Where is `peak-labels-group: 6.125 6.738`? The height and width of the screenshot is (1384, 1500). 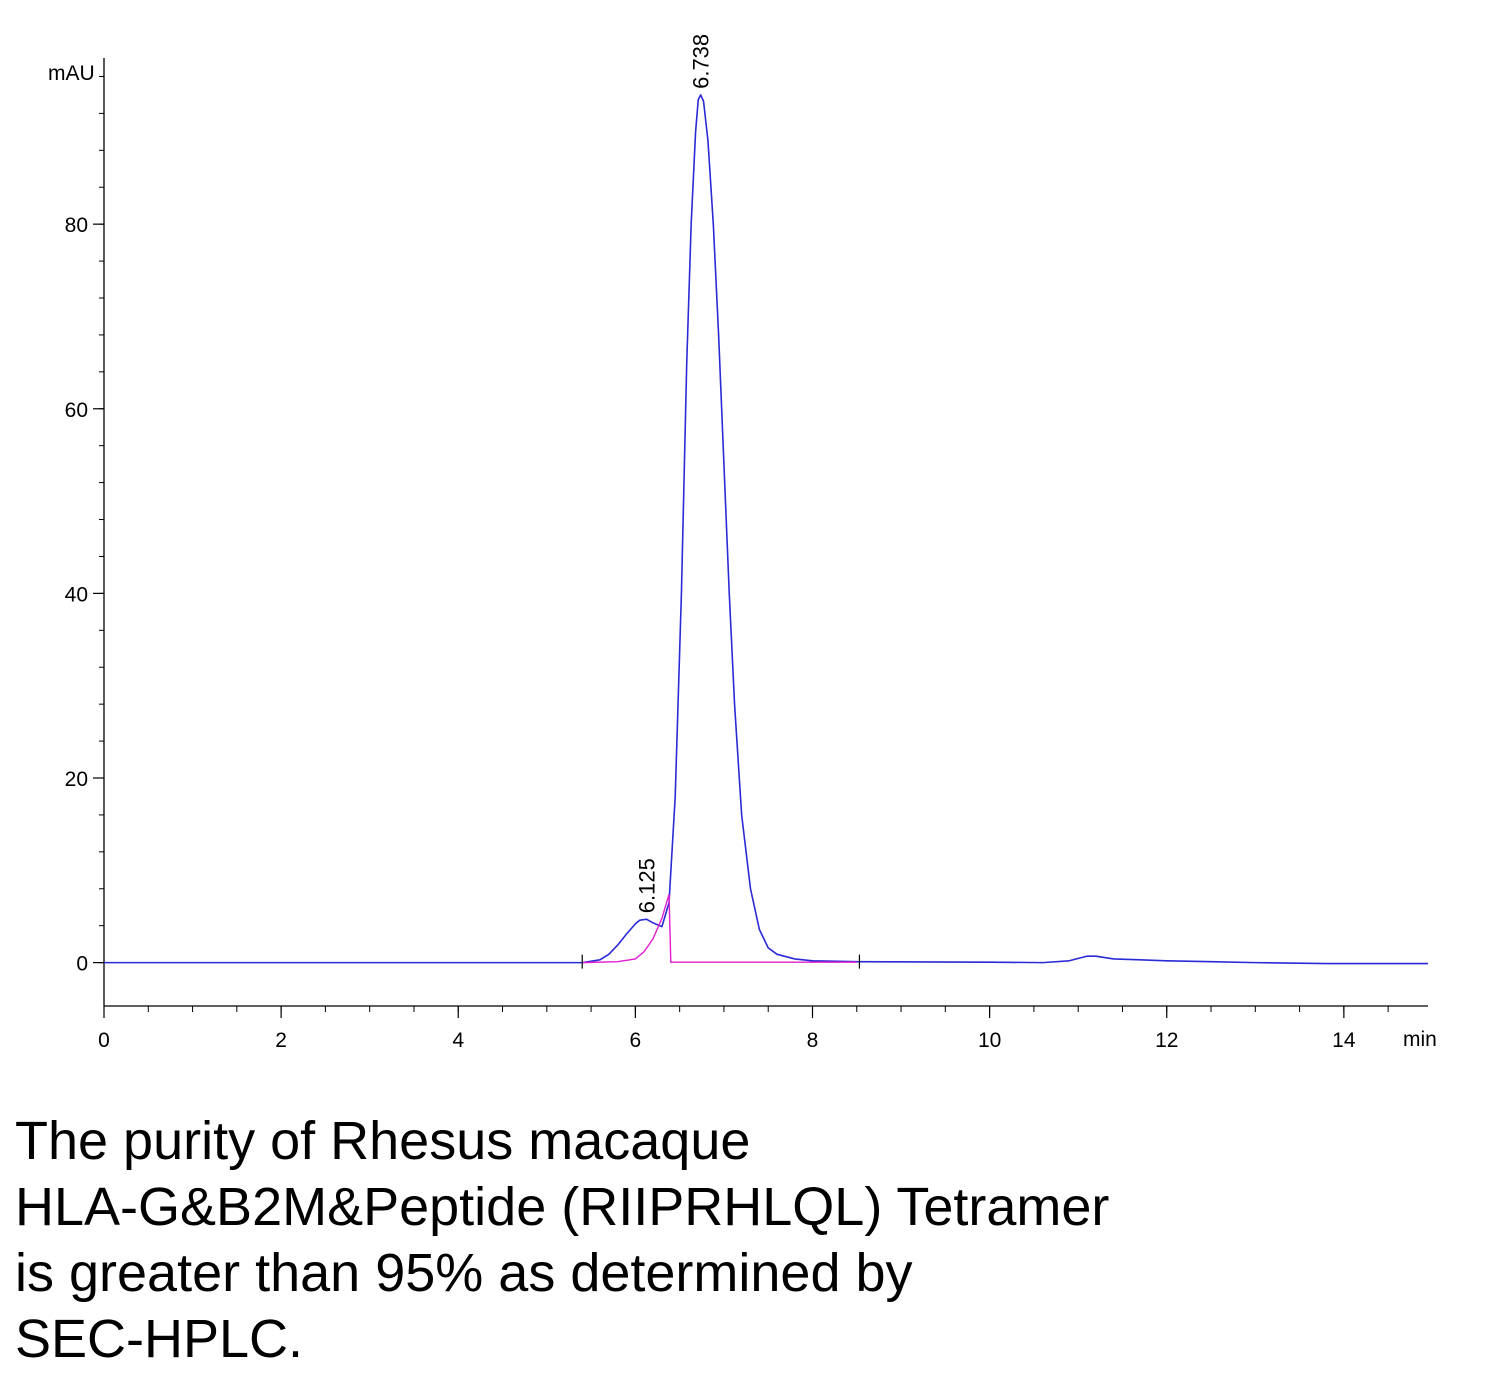 peak-labels-group: 6.125 6.738 is located at coordinates (673, 473).